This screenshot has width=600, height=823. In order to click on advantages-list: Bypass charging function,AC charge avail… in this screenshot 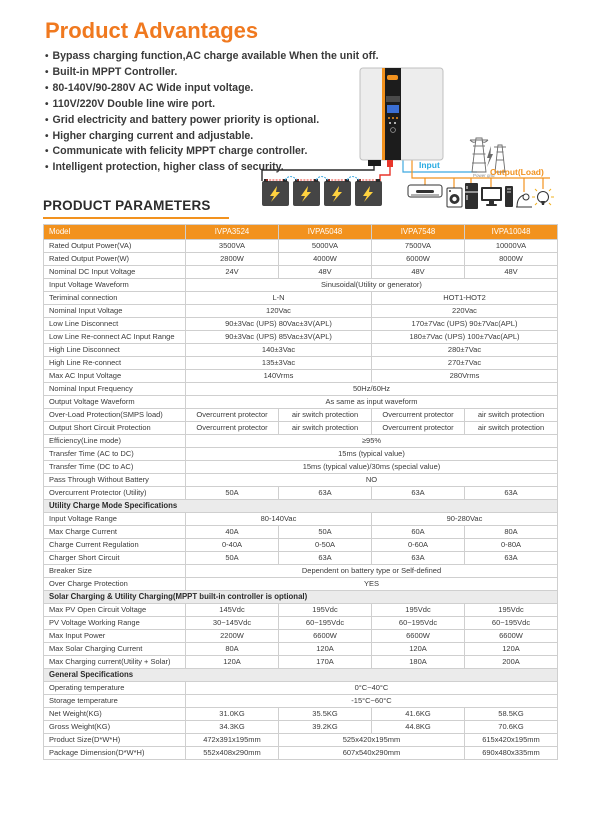, I will do `click(212, 112)`.